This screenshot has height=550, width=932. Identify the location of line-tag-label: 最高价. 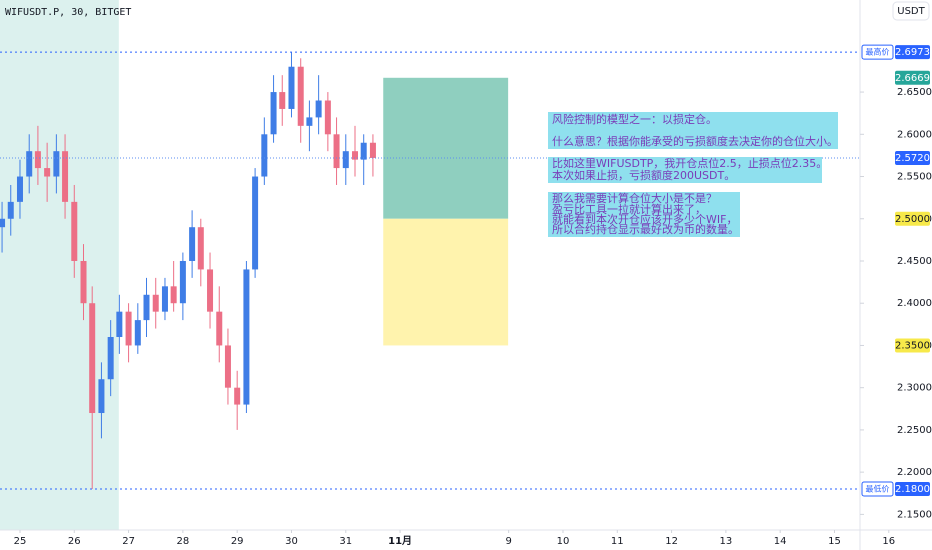
(878, 52).